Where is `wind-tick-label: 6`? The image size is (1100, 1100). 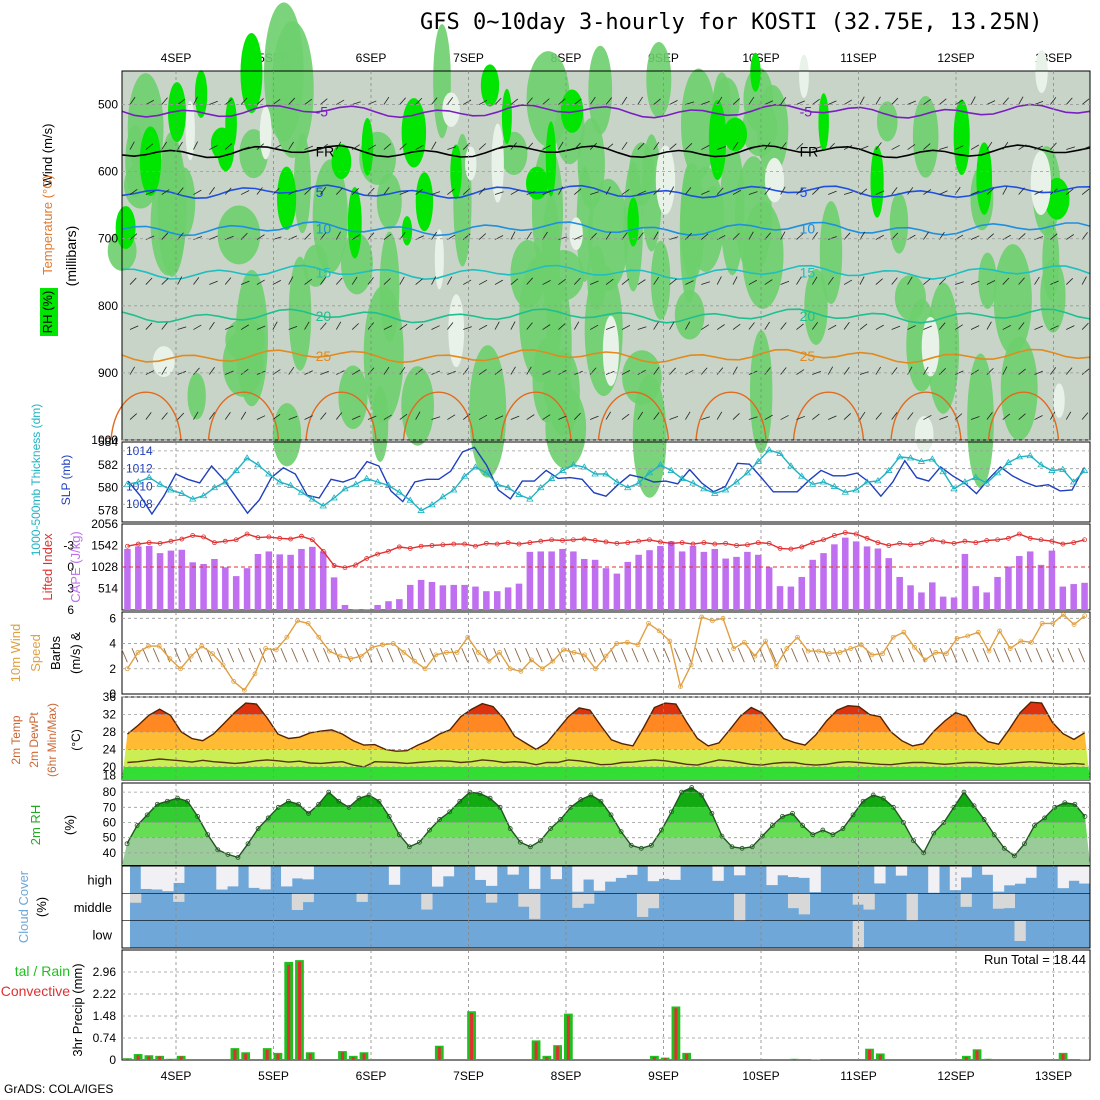 wind-tick-label: 6 is located at coordinates (112, 618).